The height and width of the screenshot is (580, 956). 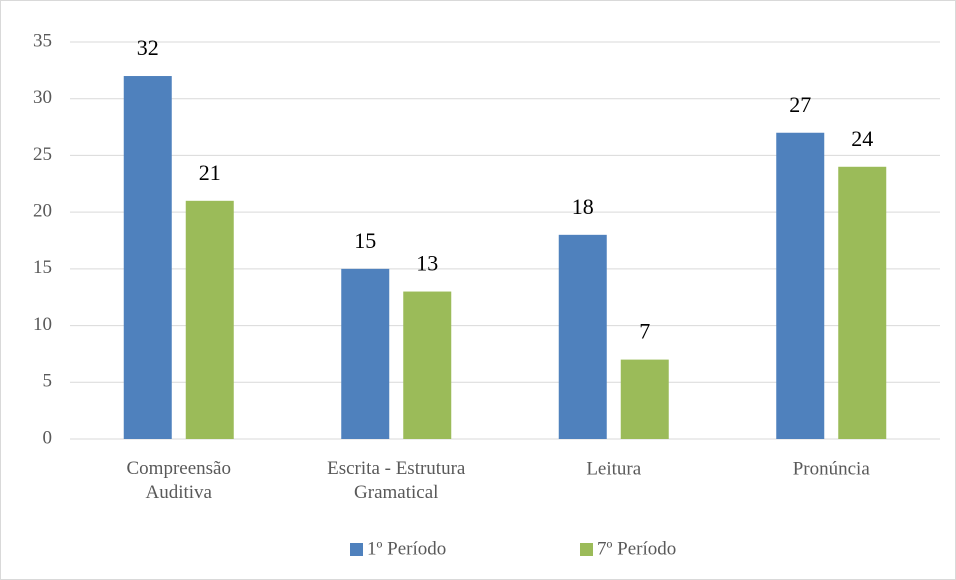 What do you see at coordinates (42, 211) in the screenshot?
I see `y-tick-label: 20` at bounding box center [42, 211].